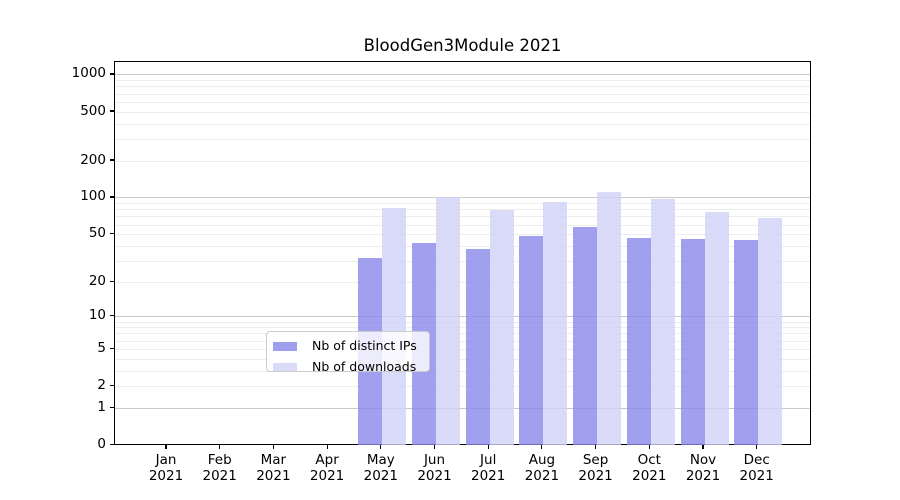  What do you see at coordinates (93, 159) in the screenshot?
I see `y-tick-label: 200` at bounding box center [93, 159].